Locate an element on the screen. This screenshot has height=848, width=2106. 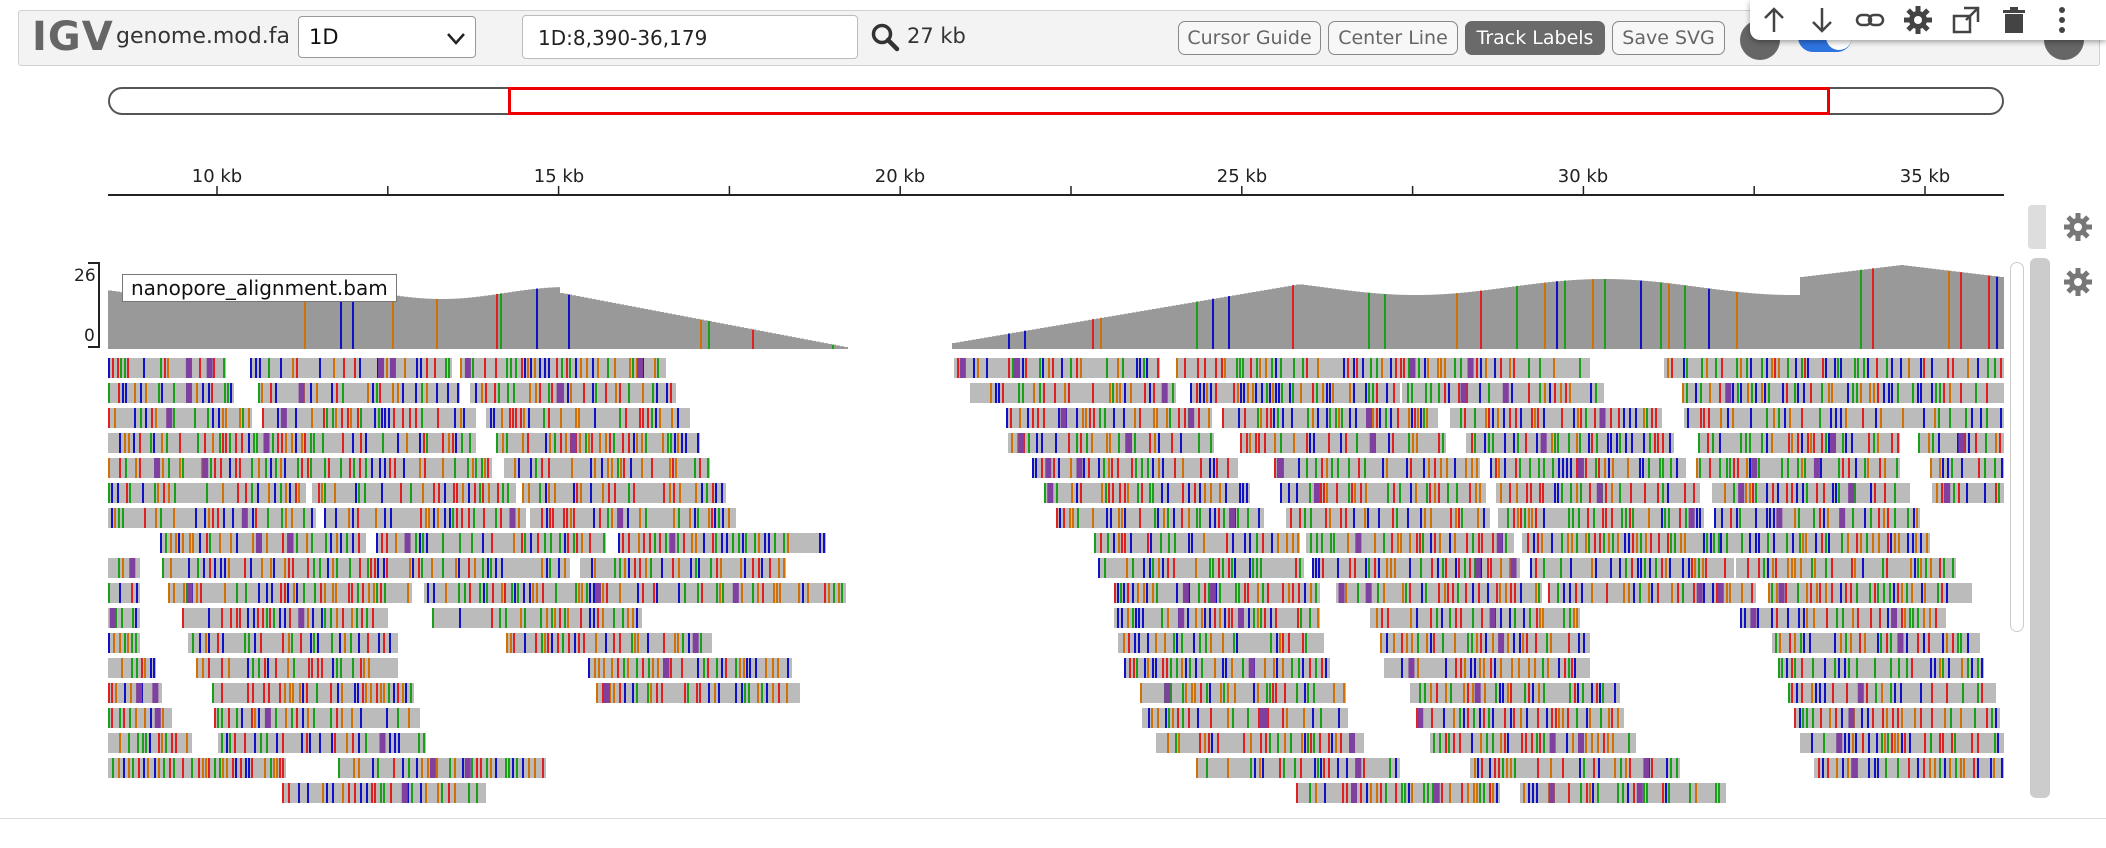
track-name-label: nanopore_alignment.bam is located at coordinates (259, 288).